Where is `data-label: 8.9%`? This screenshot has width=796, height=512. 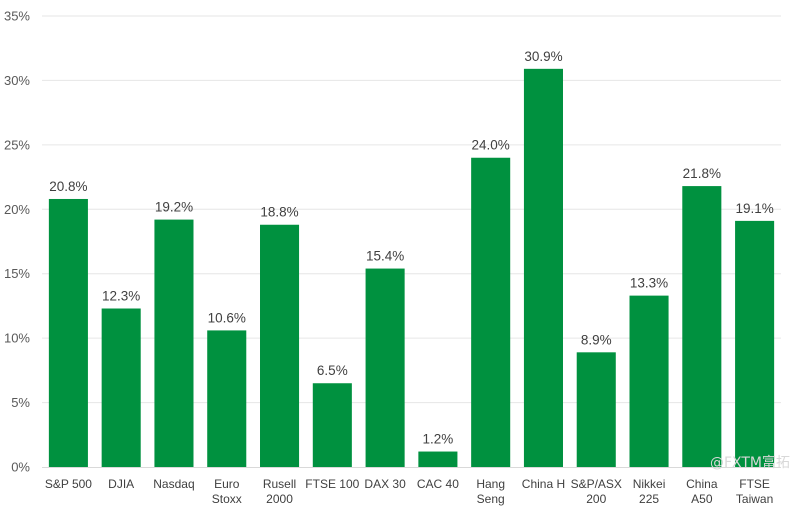 data-label: 8.9% is located at coordinates (596, 339).